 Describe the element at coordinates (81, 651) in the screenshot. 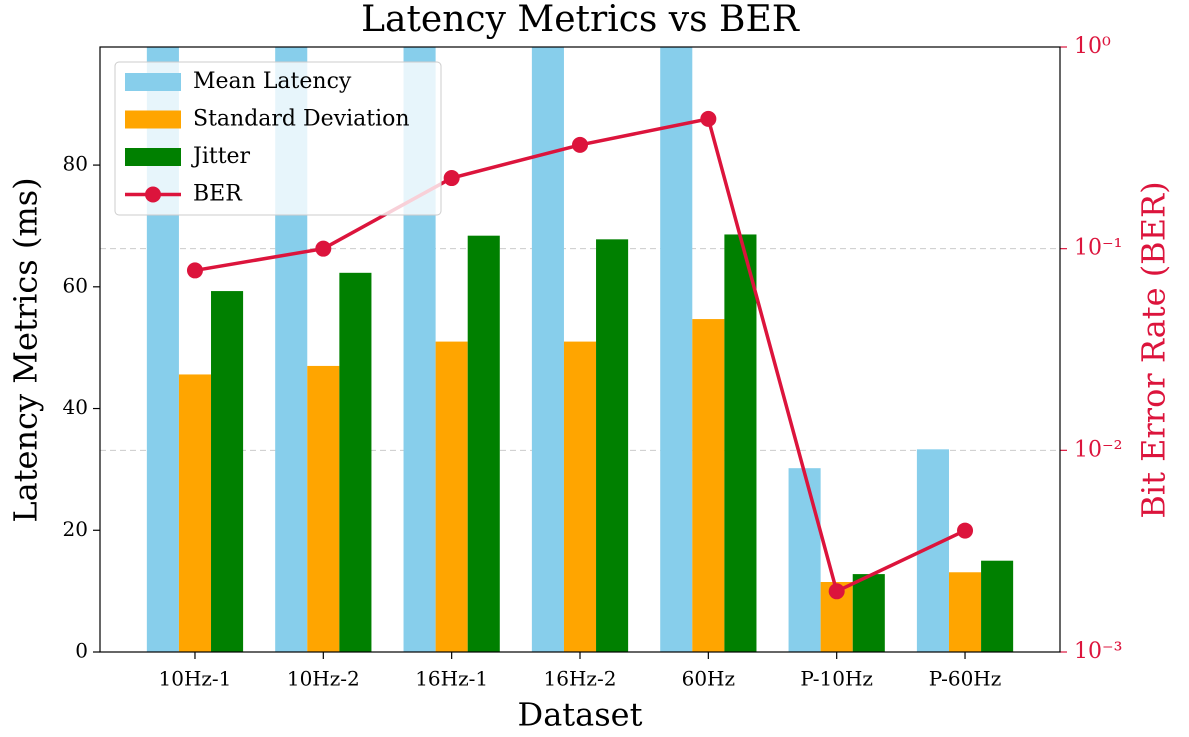

I see `y-tick-label: 0` at that location.